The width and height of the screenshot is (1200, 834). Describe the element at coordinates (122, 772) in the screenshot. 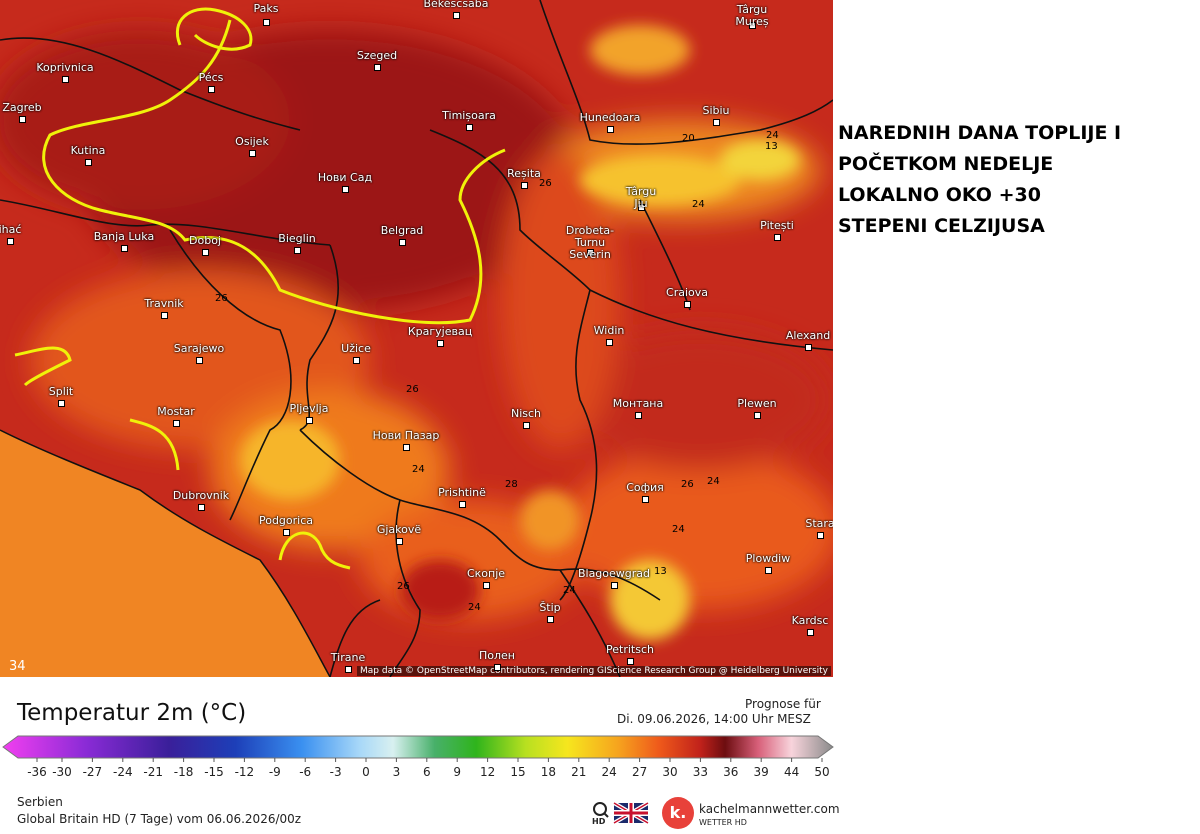

I see `colorbar-tick-label: -24` at that location.